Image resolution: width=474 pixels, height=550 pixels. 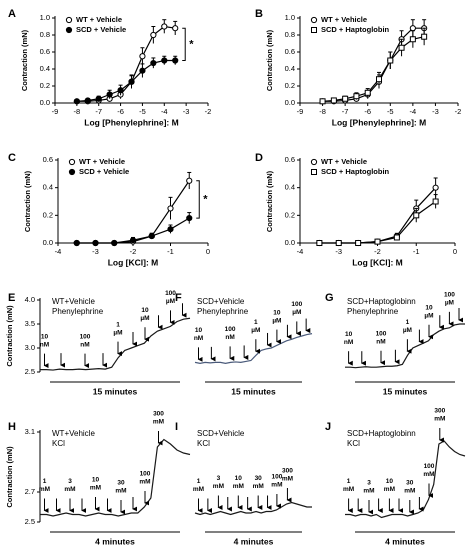 What do you see at coordinates (290, 17) in the screenshot?
I see `y-tick-label: 1.0` at bounding box center [290, 17].